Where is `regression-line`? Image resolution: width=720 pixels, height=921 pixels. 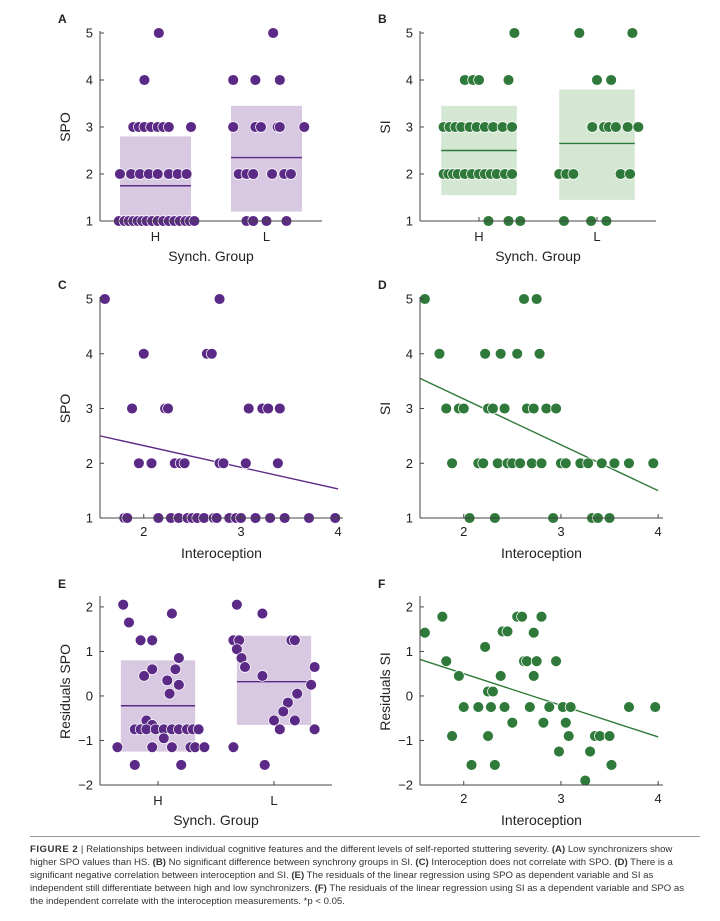 regression-line is located at coordinates (539, 434).